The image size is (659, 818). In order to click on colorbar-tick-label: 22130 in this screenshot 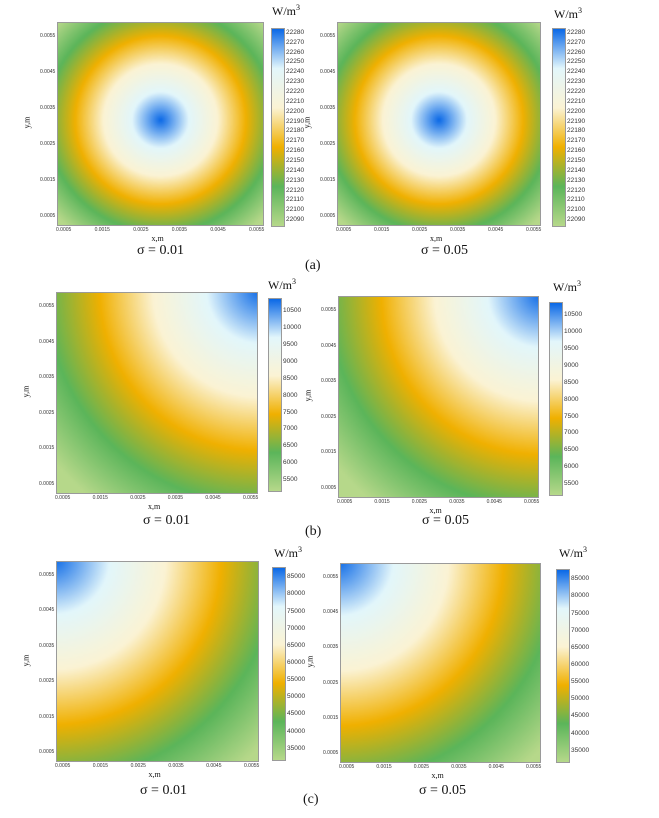, I will do `click(295, 180)`.